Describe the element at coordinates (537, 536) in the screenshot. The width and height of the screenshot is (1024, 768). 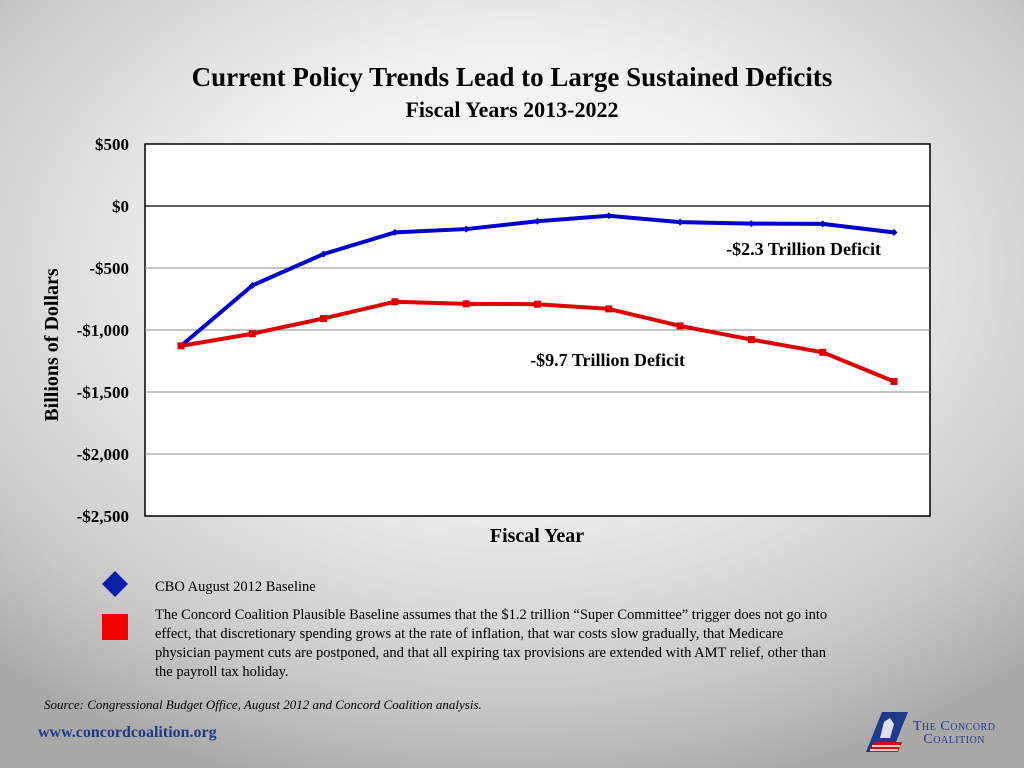
I see `x-axis-title: Fiscal Year` at that location.